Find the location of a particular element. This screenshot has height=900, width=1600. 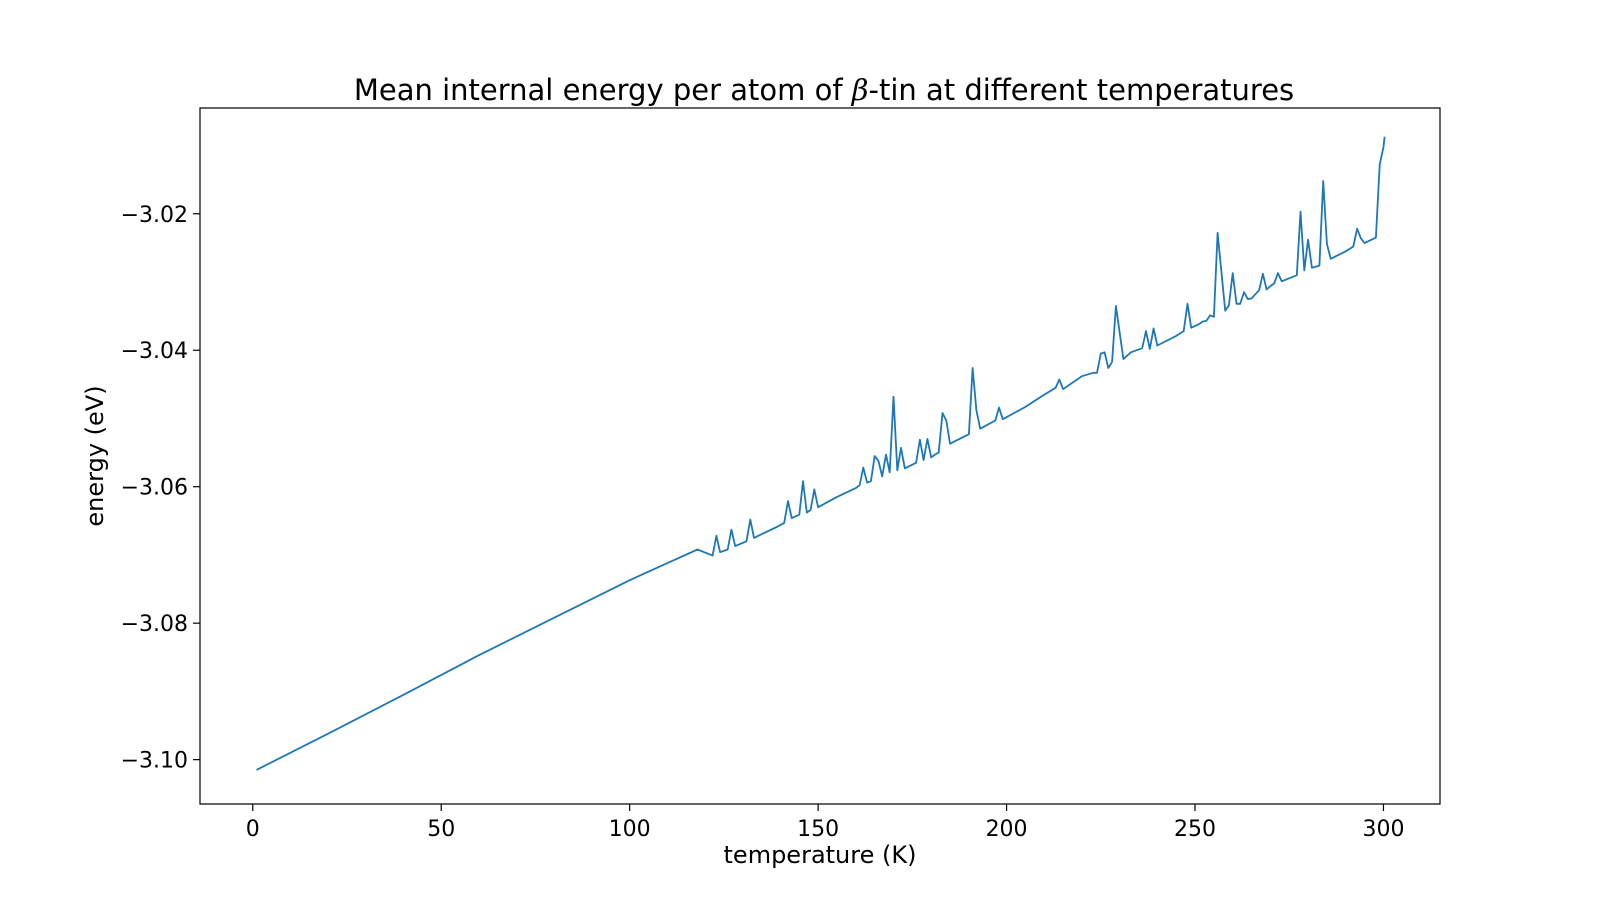

x-tick-label: 0 is located at coordinates (253, 829).